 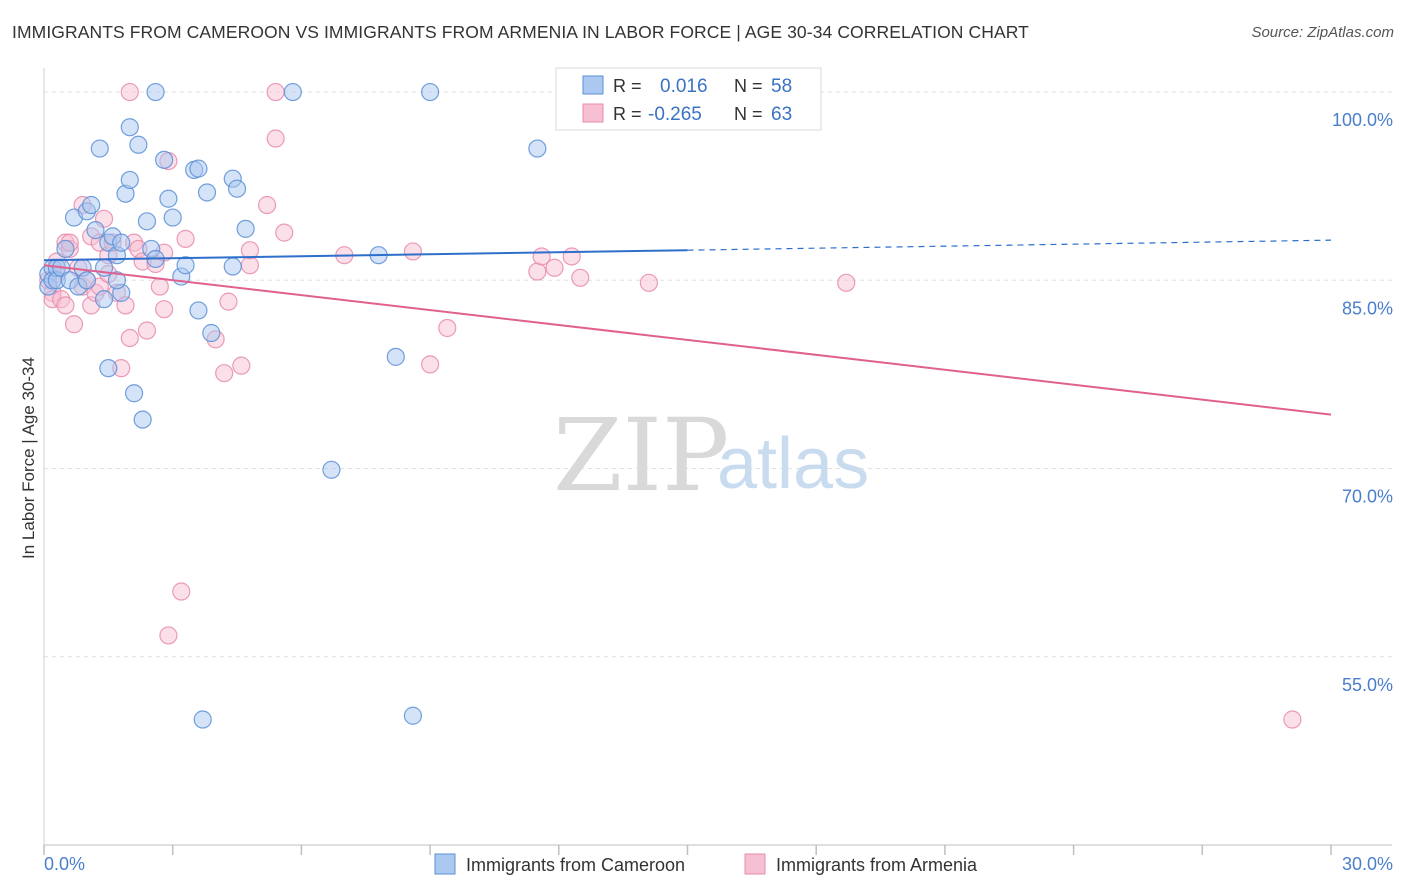 What do you see at coordinates (1322, 32) in the screenshot?
I see `source-credit: Source: ZipAtlas.com` at bounding box center [1322, 32].